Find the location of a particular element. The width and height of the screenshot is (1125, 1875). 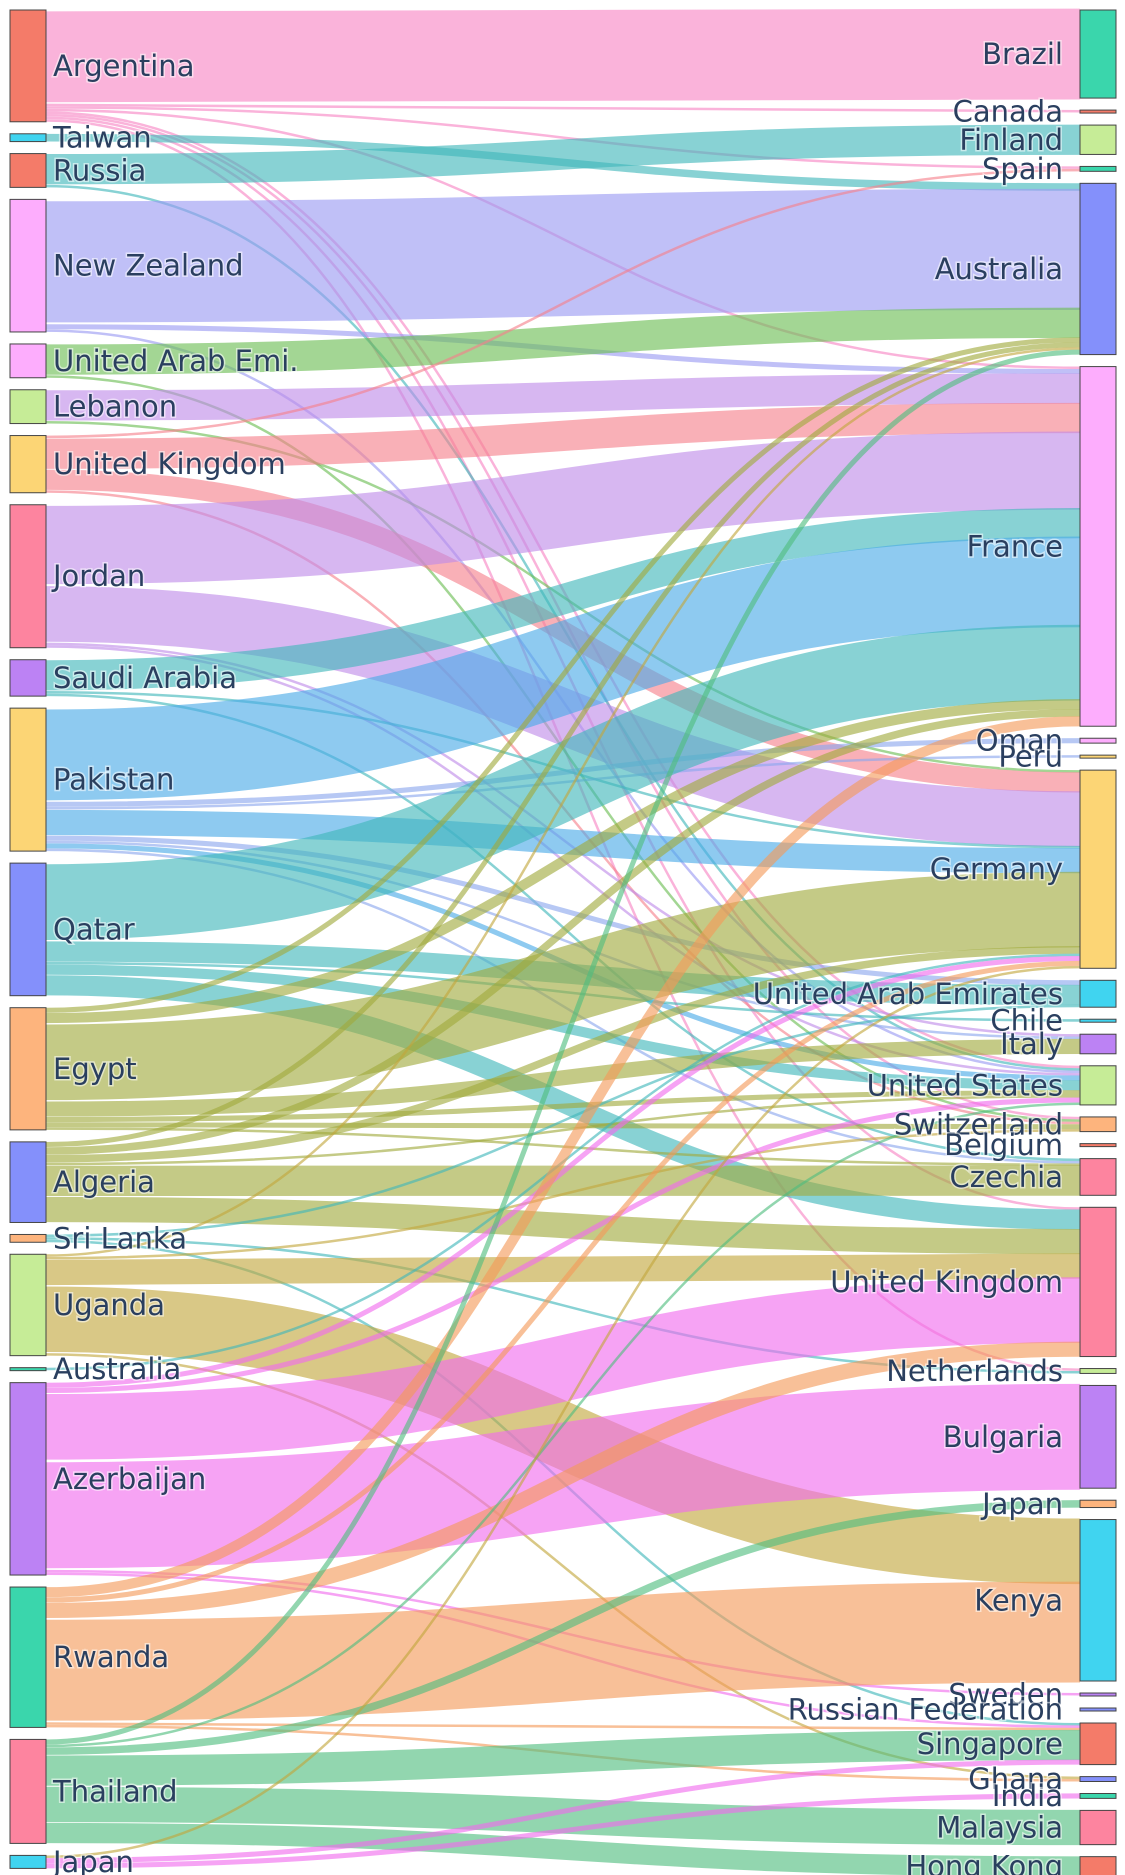

target-node-netherlands is located at coordinates (1098, 1371).